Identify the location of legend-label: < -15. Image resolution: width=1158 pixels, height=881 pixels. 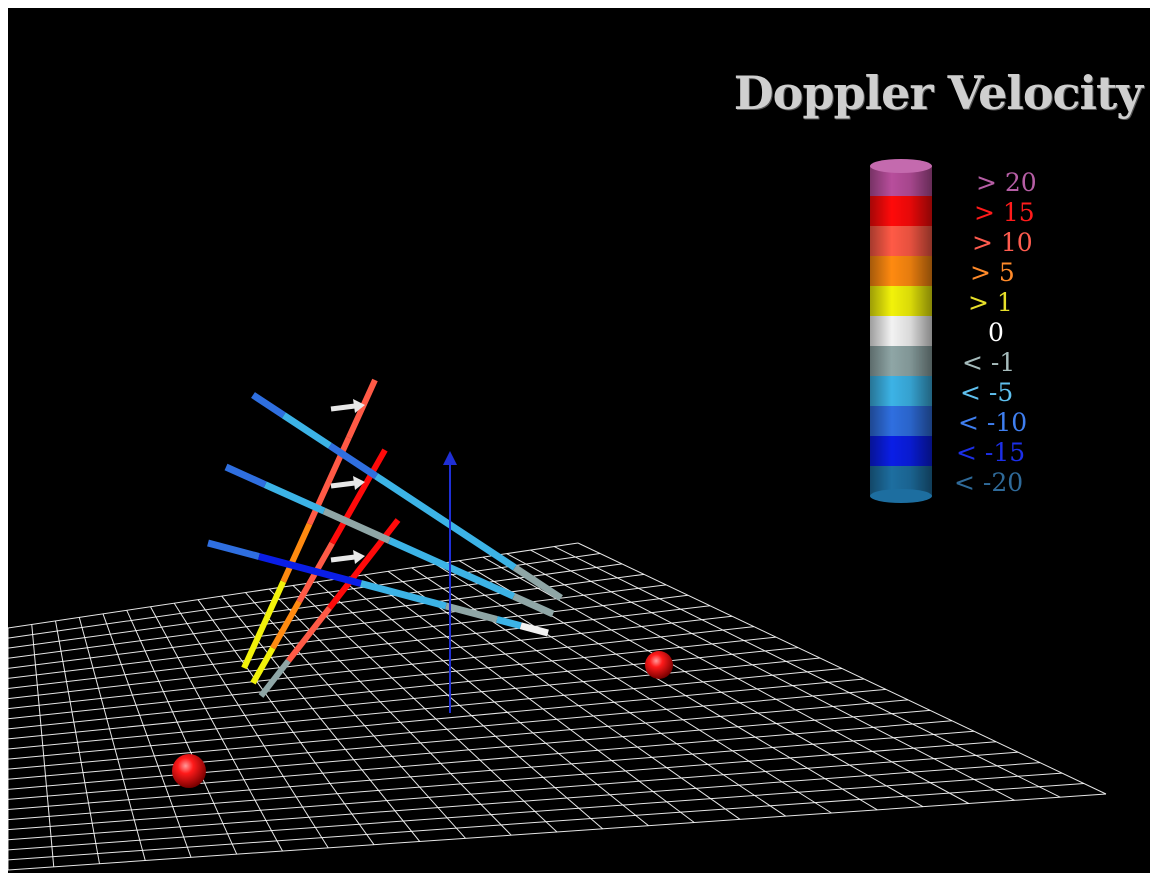
(991, 452).